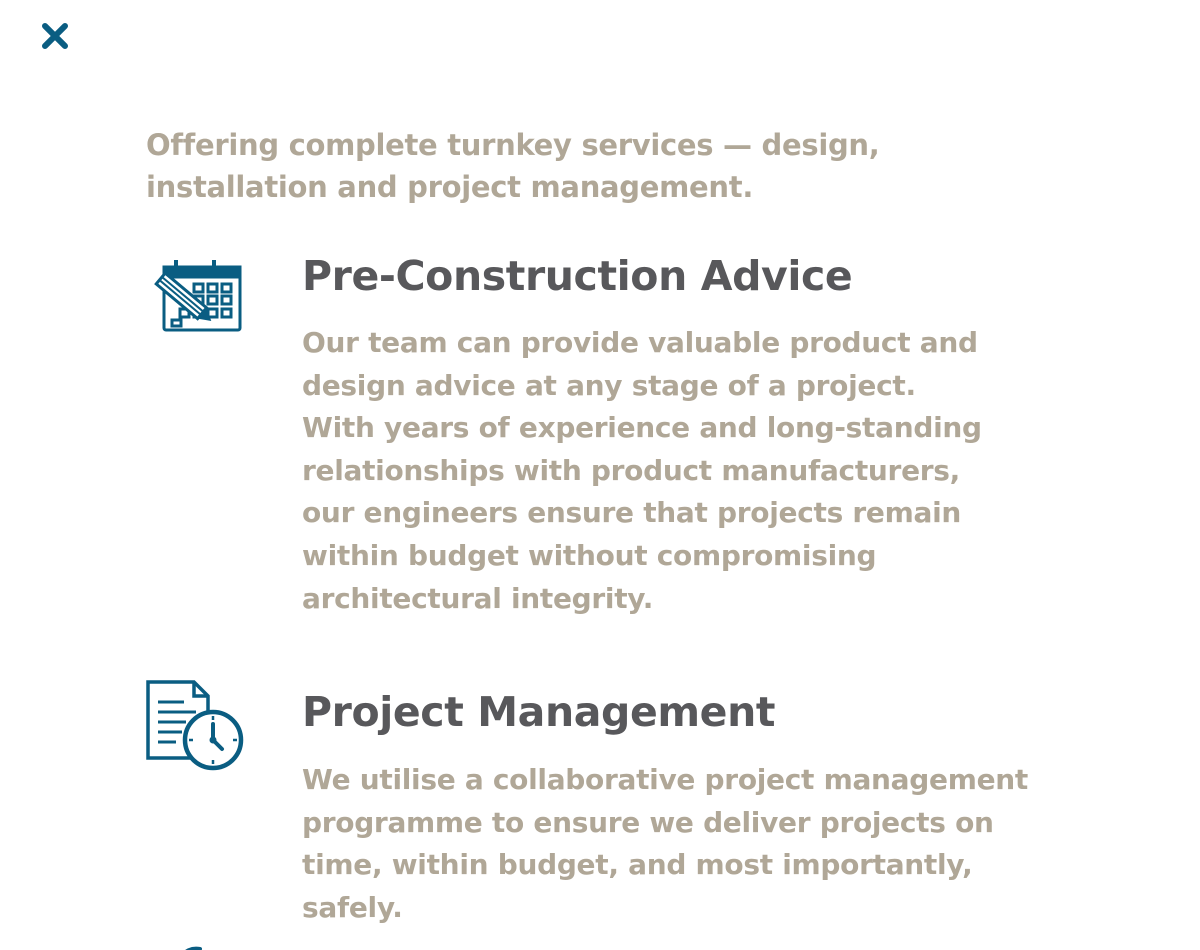 The height and width of the screenshot is (950, 1200). I want to click on service-title: Pre-Construction Advice, so click(577, 276).